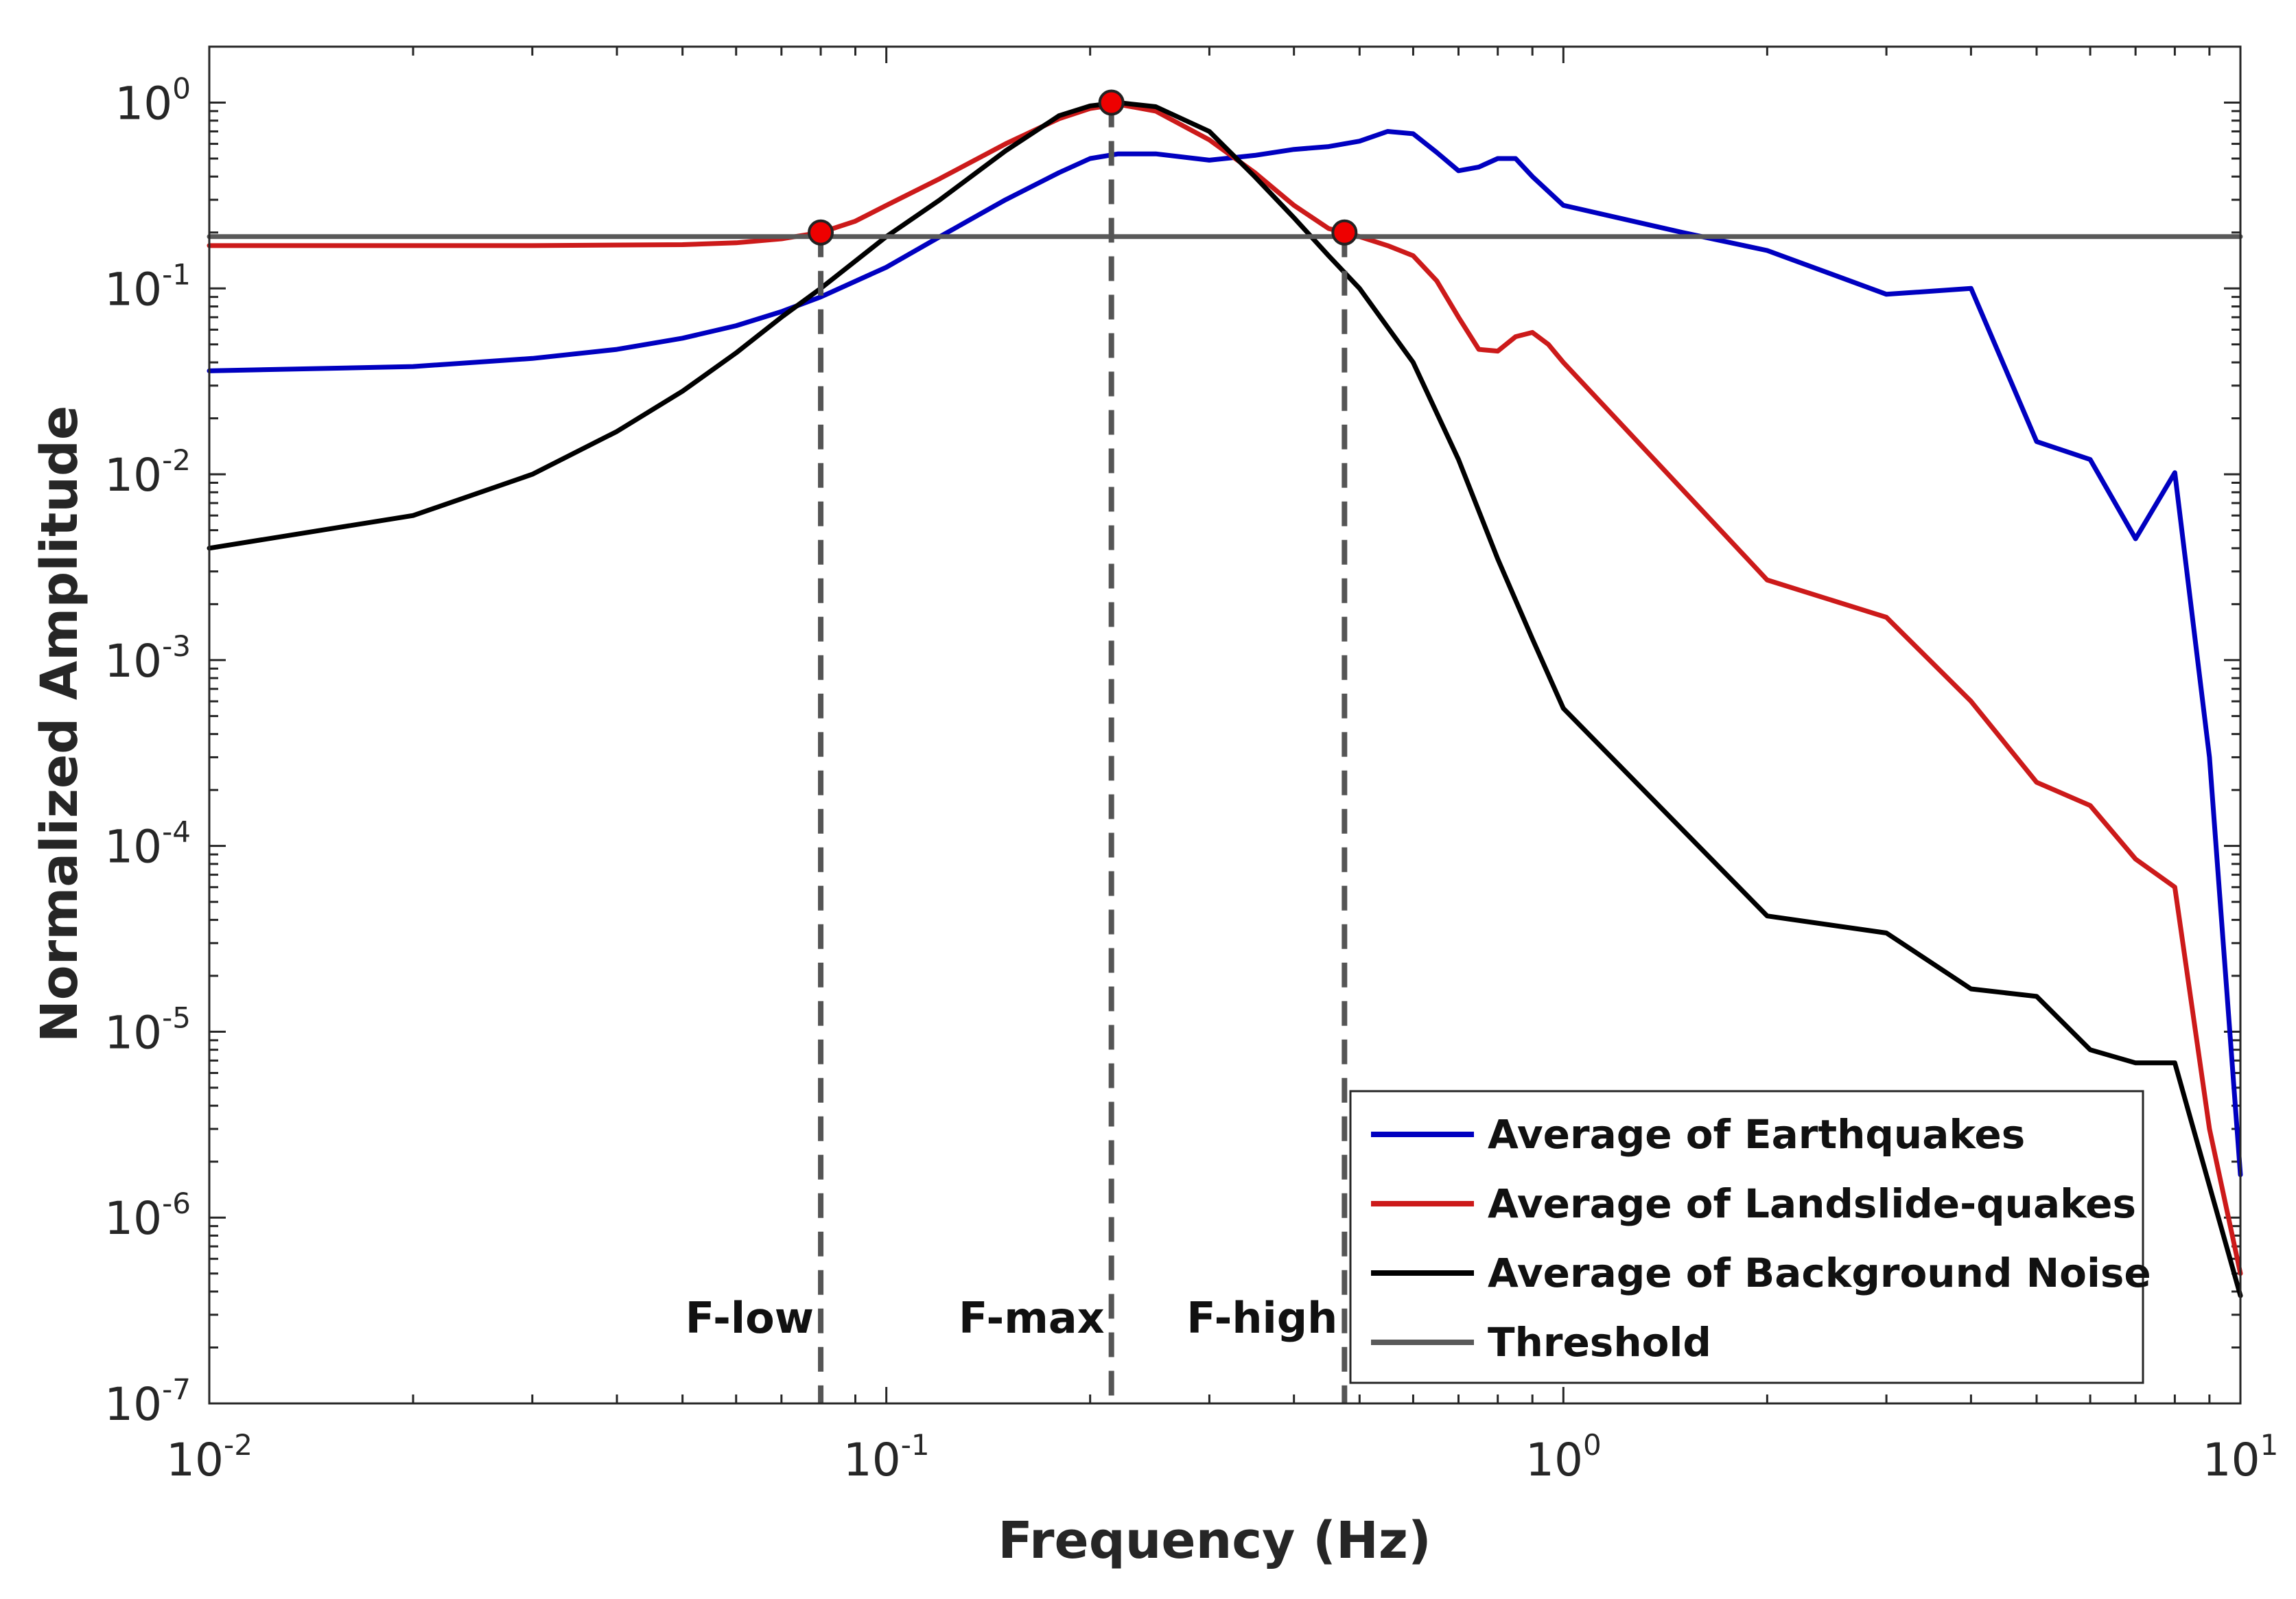 This screenshot has height=1599, width=2296. Describe the element at coordinates (176, 1389) in the screenshot. I see `tick-label-exponent: -7` at that location.